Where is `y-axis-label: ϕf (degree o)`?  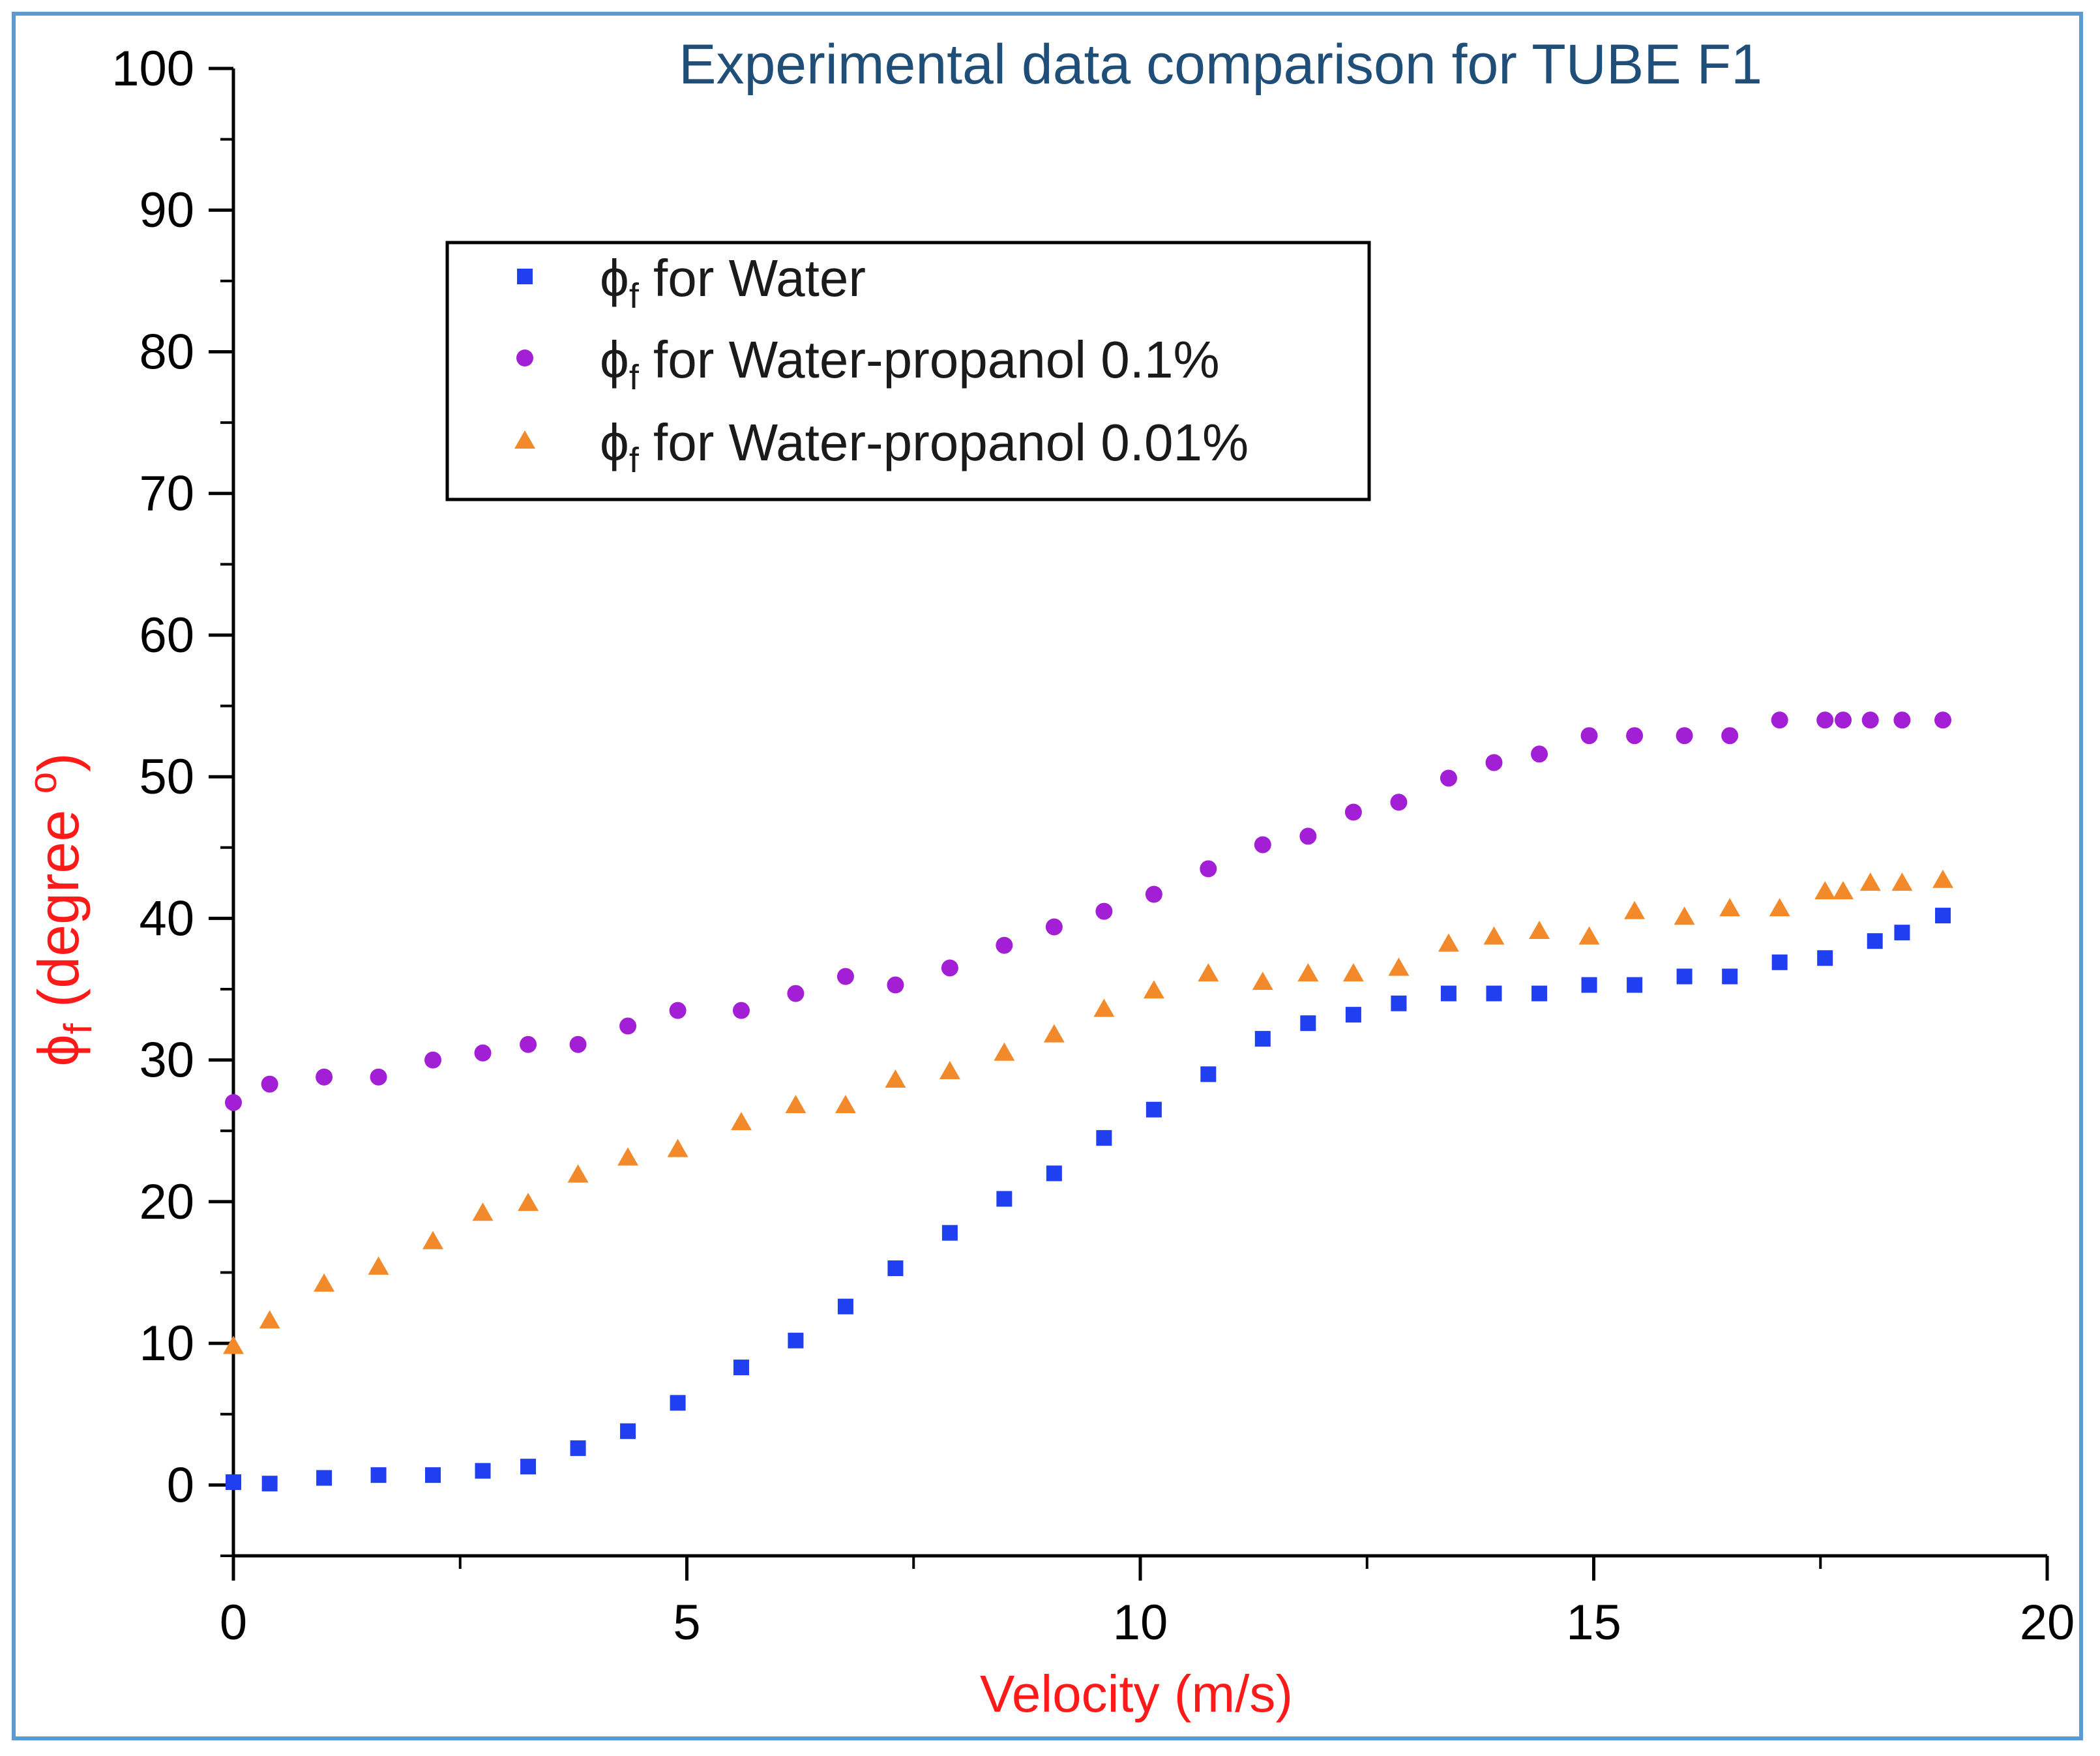
y-axis-label: ϕf (degree o) is located at coordinates (60, 910).